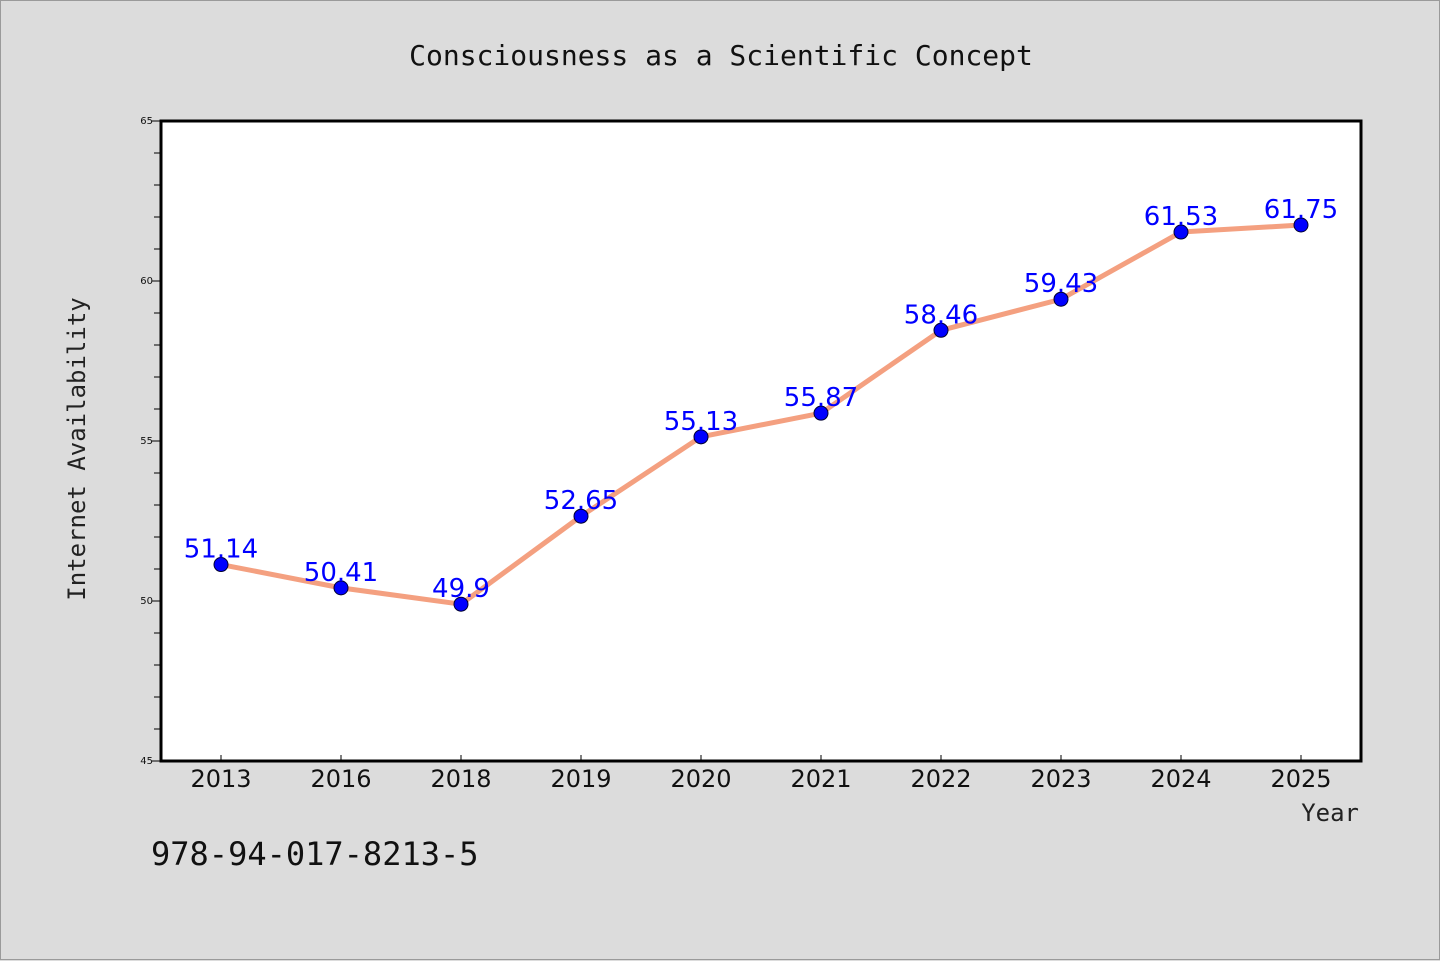 This screenshot has height=961, width=1440. Describe the element at coordinates (1060, 779) in the screenshot. I see `x-tick-label: 2023` at that location.